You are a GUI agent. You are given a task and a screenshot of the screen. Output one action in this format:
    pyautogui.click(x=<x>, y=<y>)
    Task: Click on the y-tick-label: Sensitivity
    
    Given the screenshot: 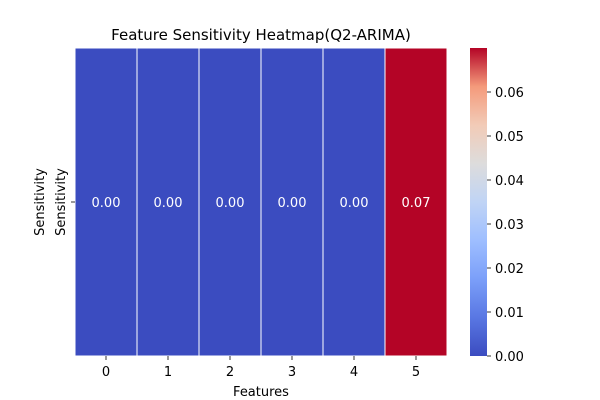 What is the action you would take?
    pyautogui.click(x=61, y=202)
    